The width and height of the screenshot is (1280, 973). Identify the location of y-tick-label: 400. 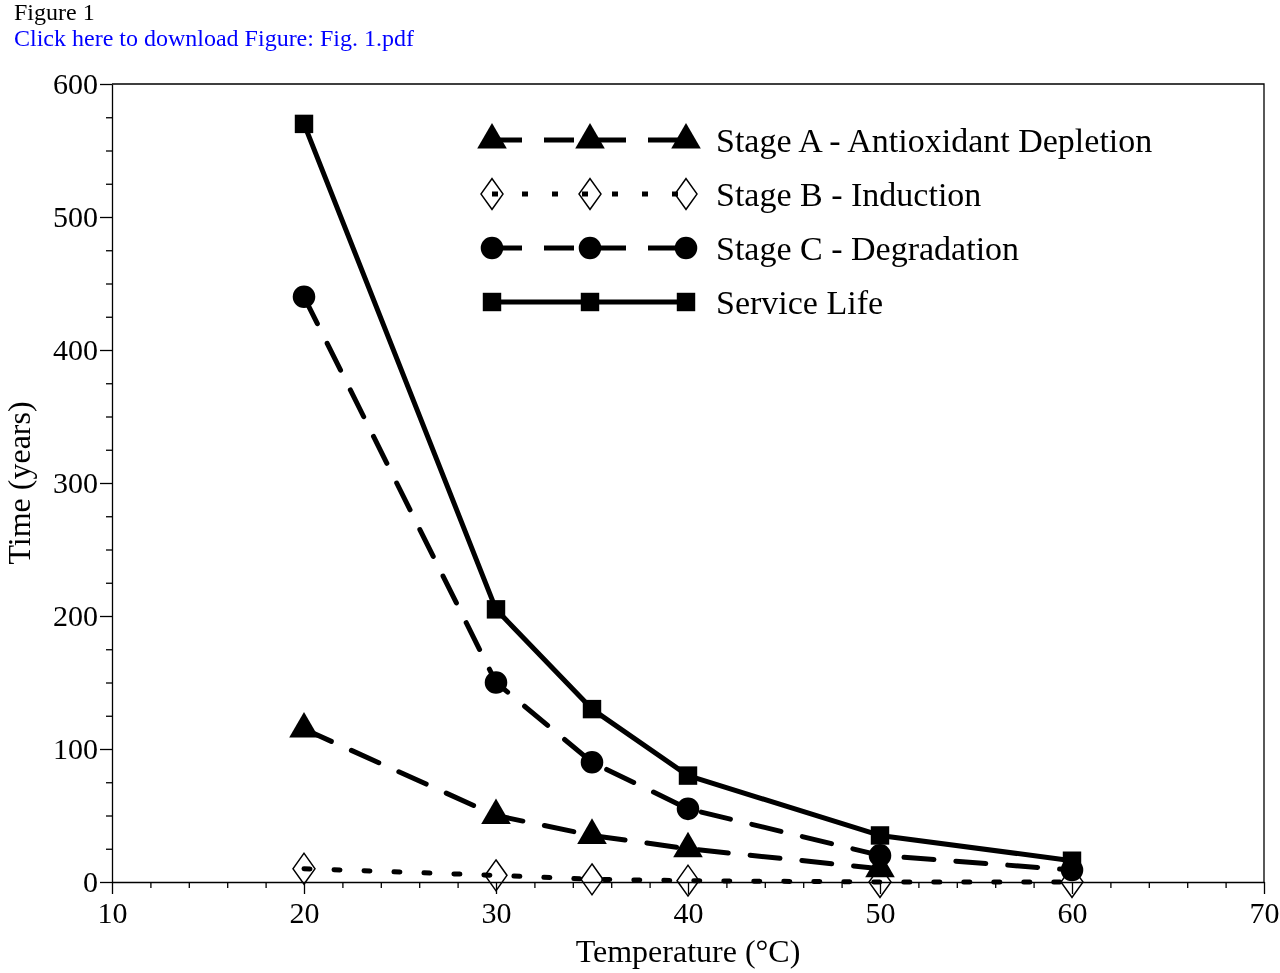
(75, 350).